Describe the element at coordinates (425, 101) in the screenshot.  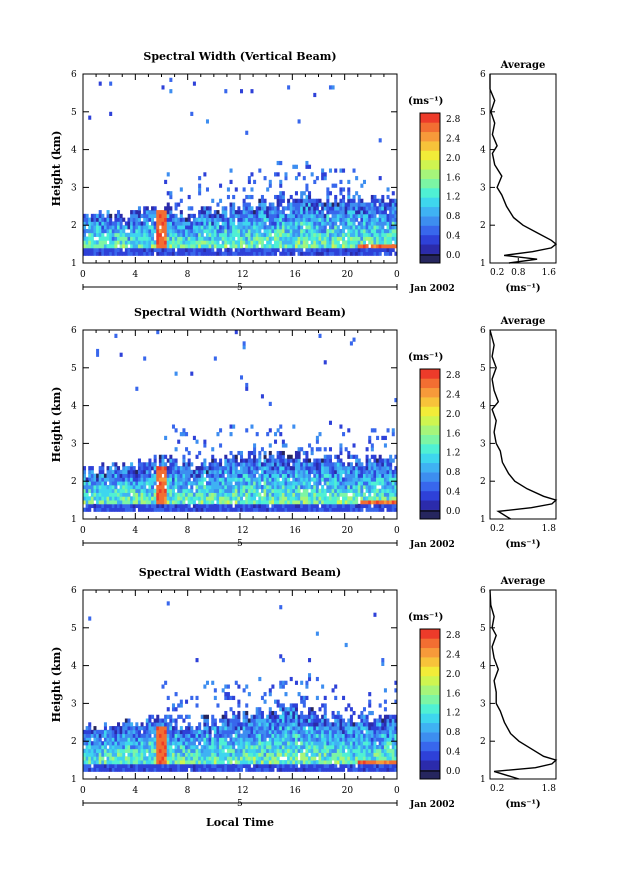
I see `colorbar-unit: (ms⁻¹)` at that location.